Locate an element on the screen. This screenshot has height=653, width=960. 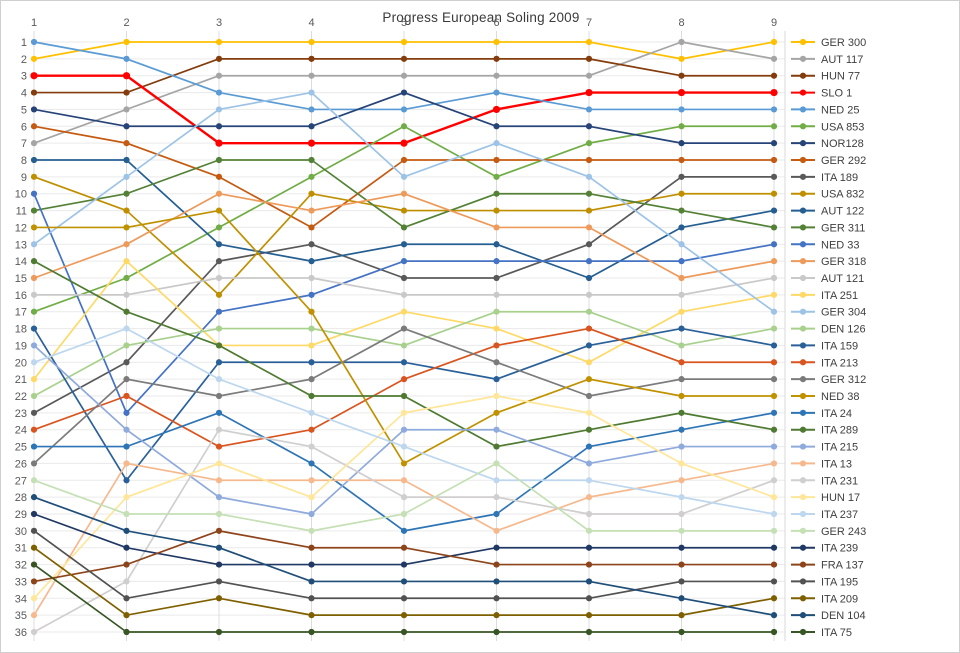
y-tick-label: 27 is located at coordinates (21, 481).